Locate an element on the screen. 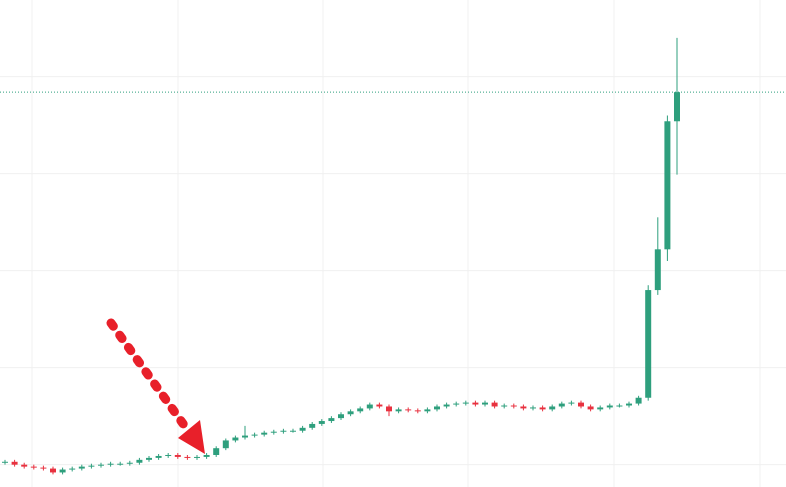 This screenshot has width=786, height=487. annotation-arrow is located at coordinates (155, 386).